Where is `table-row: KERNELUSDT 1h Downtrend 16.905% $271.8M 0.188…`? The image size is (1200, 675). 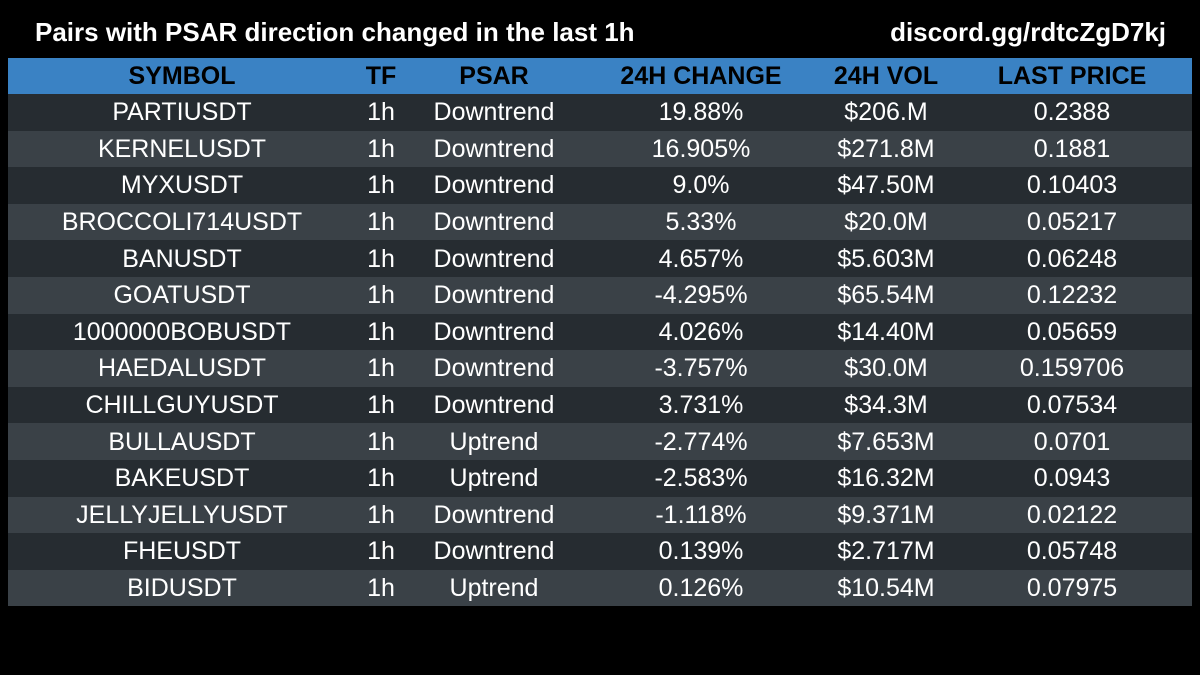
table-row: KERNELUSDT 1h Downtrend 16.905% $271.8M 0.188… is located at coordinates (600, 149).